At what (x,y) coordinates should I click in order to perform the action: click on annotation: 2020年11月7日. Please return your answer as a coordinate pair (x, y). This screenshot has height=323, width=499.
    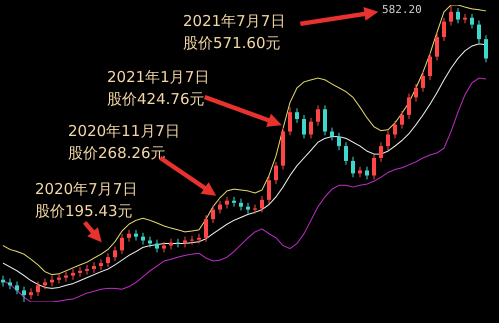
    Looking at the image, I should click on (124, 131).